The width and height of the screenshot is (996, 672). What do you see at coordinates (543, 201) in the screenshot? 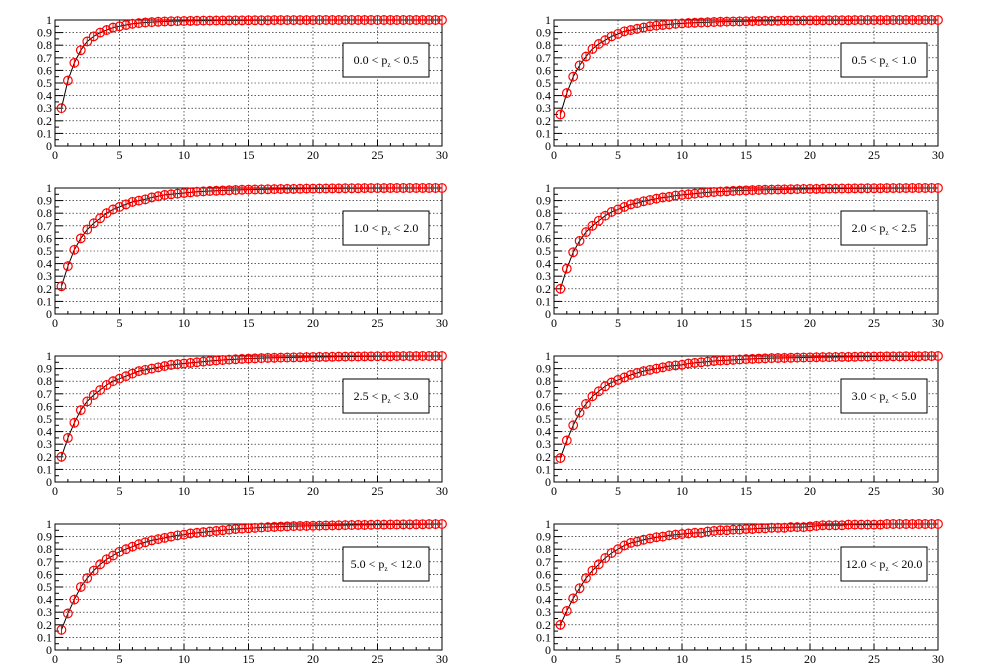
I see `y-tick-label: 0.9` at bounding box center [543, 201].